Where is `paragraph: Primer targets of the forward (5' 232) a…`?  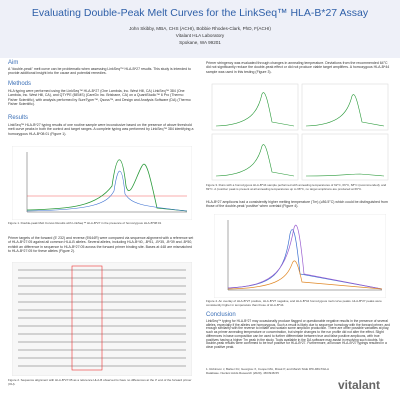 paragraph: Primer targets of the forward (5' 232) a… is located at coordinates (101, 245).